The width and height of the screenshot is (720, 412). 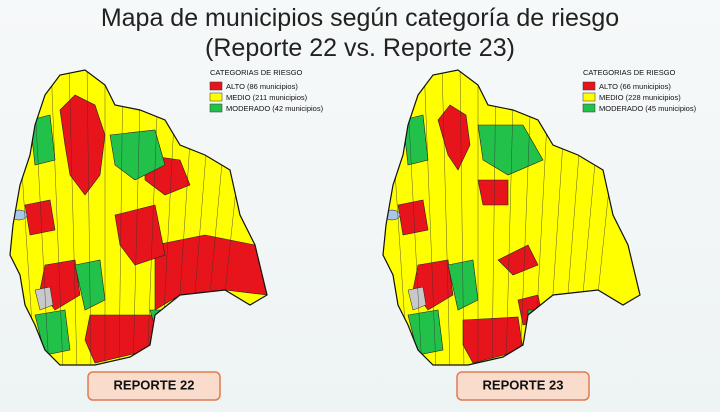 I want to click on report-button-label: REPORTE 23, so click(x=523, y=384).